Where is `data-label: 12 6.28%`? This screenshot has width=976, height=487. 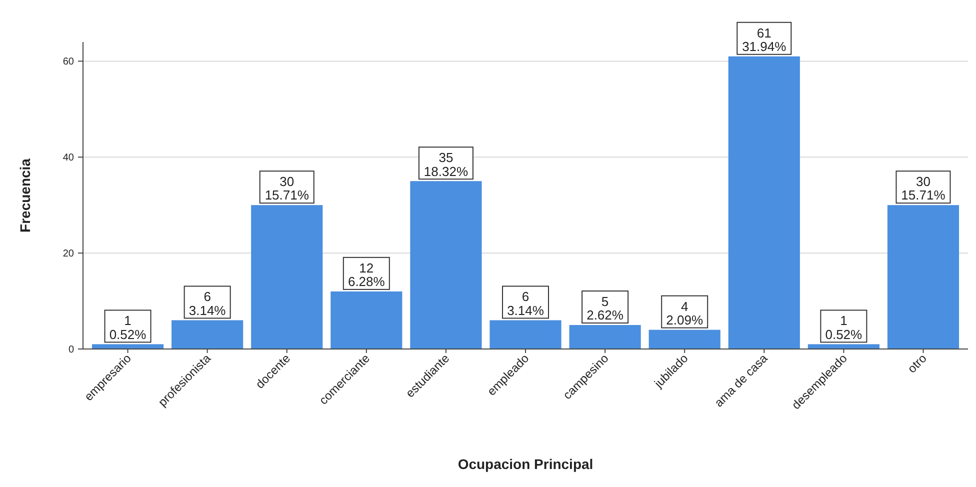
data-label: 12 6.28% is located at coordinates (367, 275).